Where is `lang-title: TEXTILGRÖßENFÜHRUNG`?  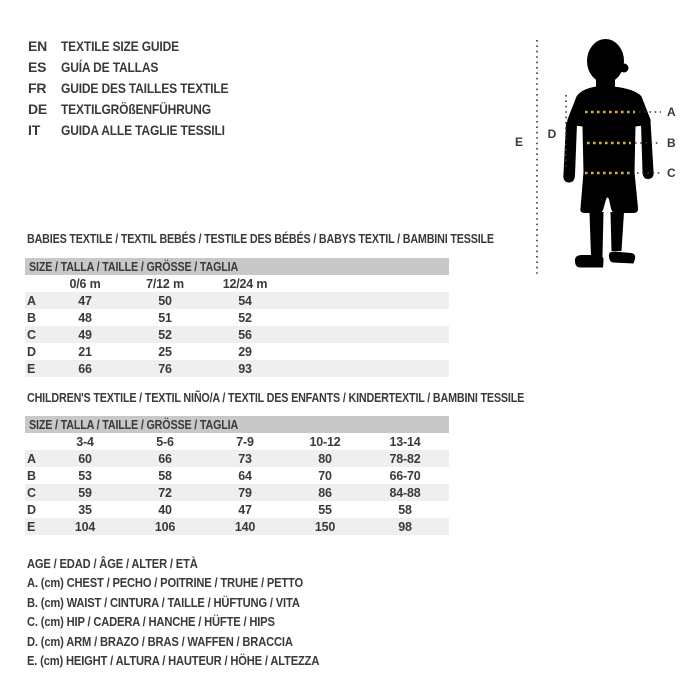
lang-title: TEXTILGRÖßENFÜHRUNG is located at coordinates (136, 108).